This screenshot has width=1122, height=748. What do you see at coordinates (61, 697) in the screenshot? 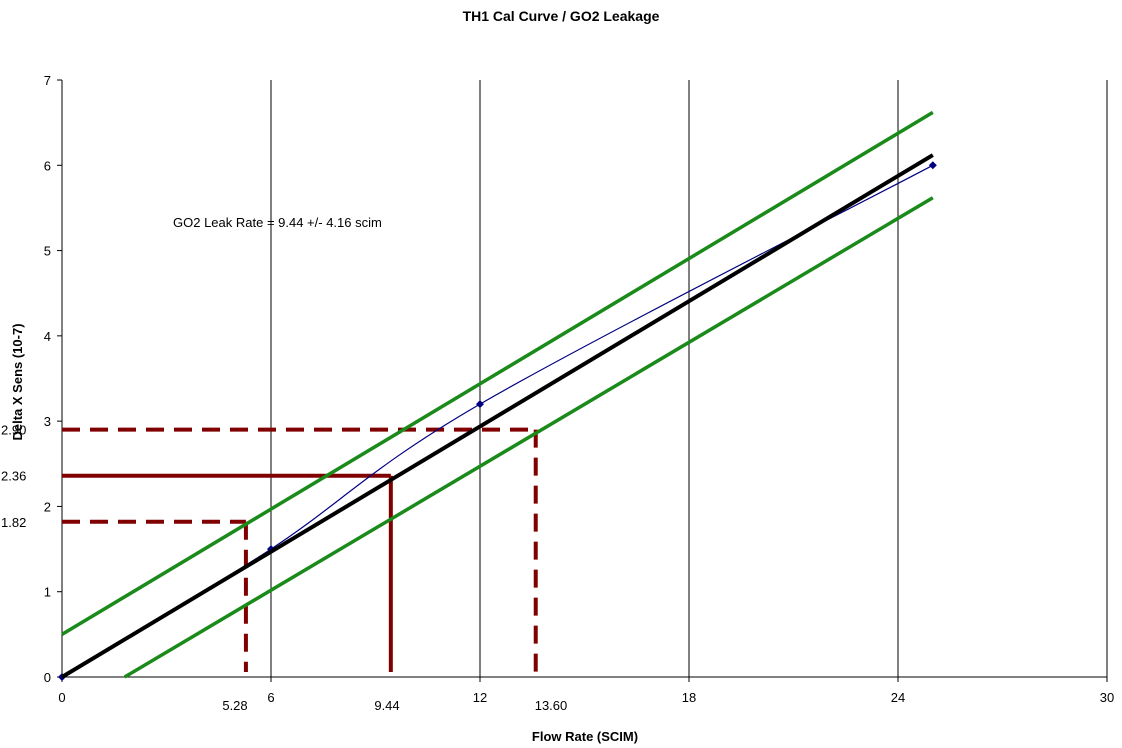
I see `x-tick-label-0: 0` at bounding box center [61, 697].